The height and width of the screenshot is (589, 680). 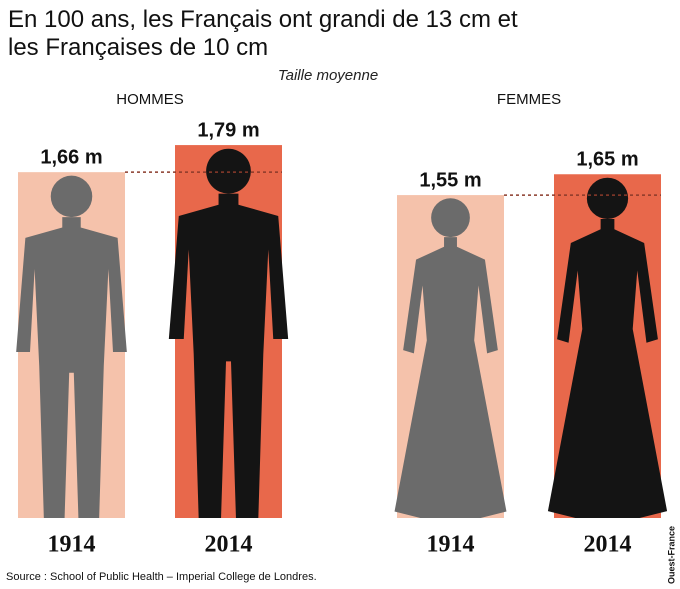 What do you see at coordinates (328, 75) in the screenshot?
I see `subtitle: Taille moyenne` at bounding box center [328, 75].